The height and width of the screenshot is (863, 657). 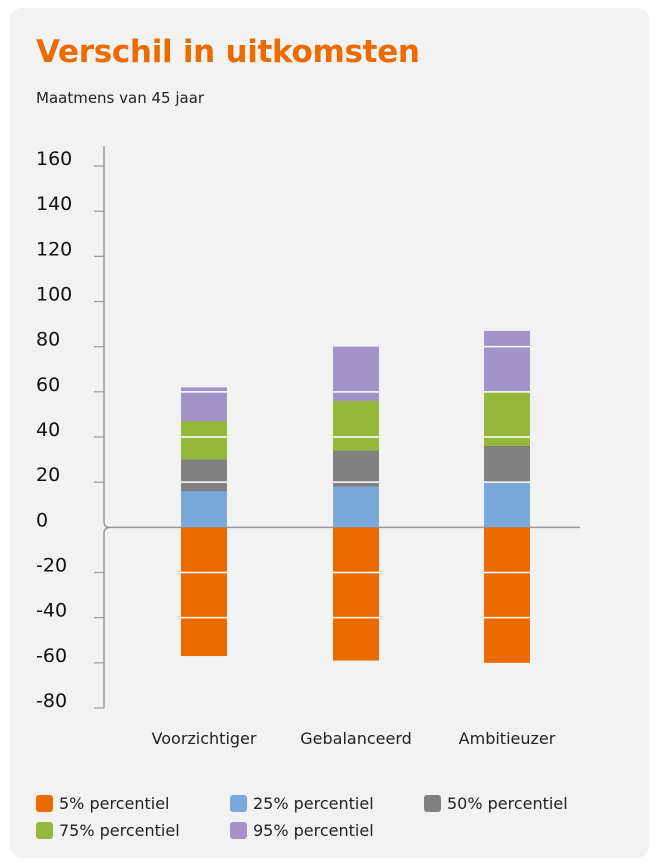 What do you see at coordinates (51, 611) in the screenshot?
I see `y-tick-label: -40` at bounding box center [51, 611].